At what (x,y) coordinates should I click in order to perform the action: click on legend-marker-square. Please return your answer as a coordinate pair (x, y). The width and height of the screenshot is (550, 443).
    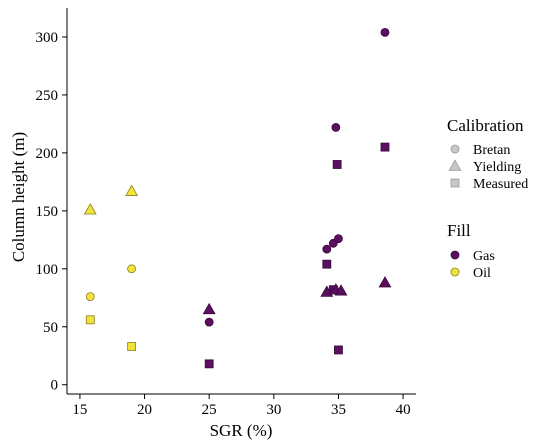
    Looking at the image, I should click on (455, 183).